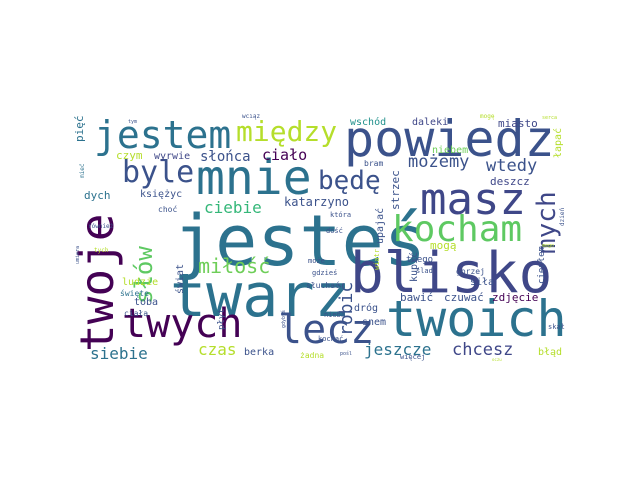  I want to click on word-dzien: dzień, so click(562, 216).